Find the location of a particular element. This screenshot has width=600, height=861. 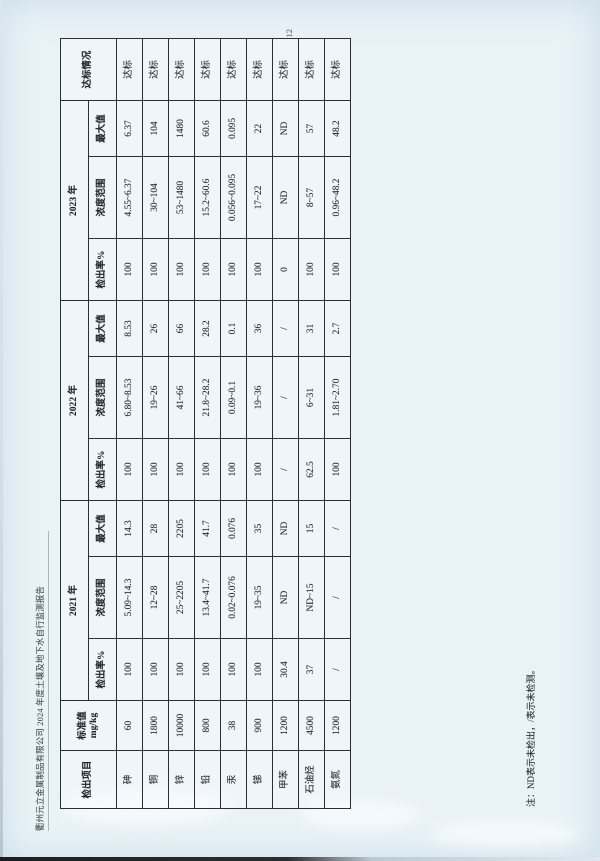

row-standard: 60 is located at coordinates (129, 725).